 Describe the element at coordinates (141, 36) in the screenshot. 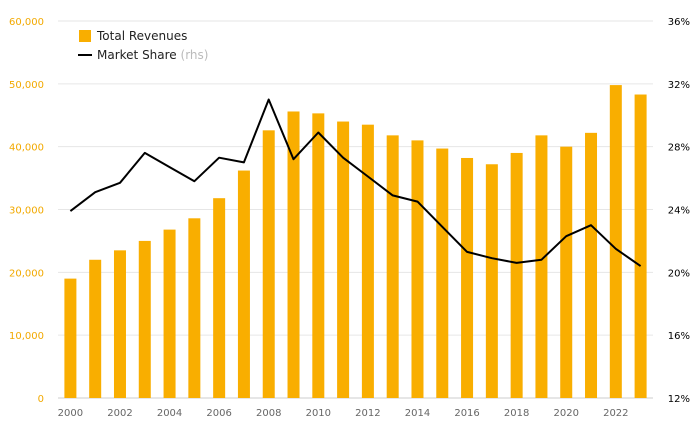

I see `legend-label-revenues: Total Revenues` at that location.